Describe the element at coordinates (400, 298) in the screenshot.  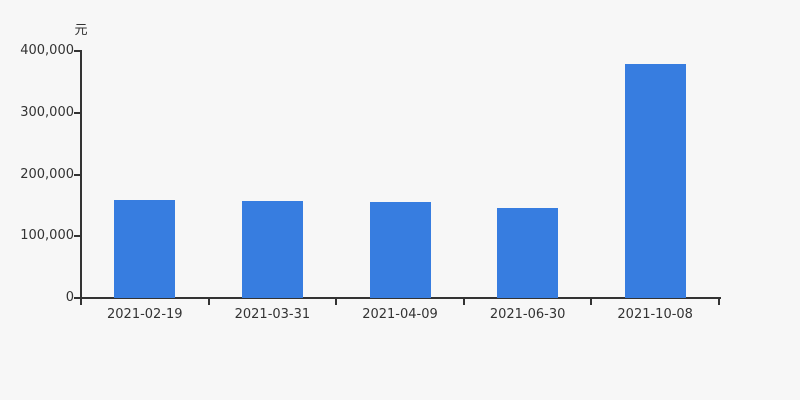
I see `x-axis-line` at that location.